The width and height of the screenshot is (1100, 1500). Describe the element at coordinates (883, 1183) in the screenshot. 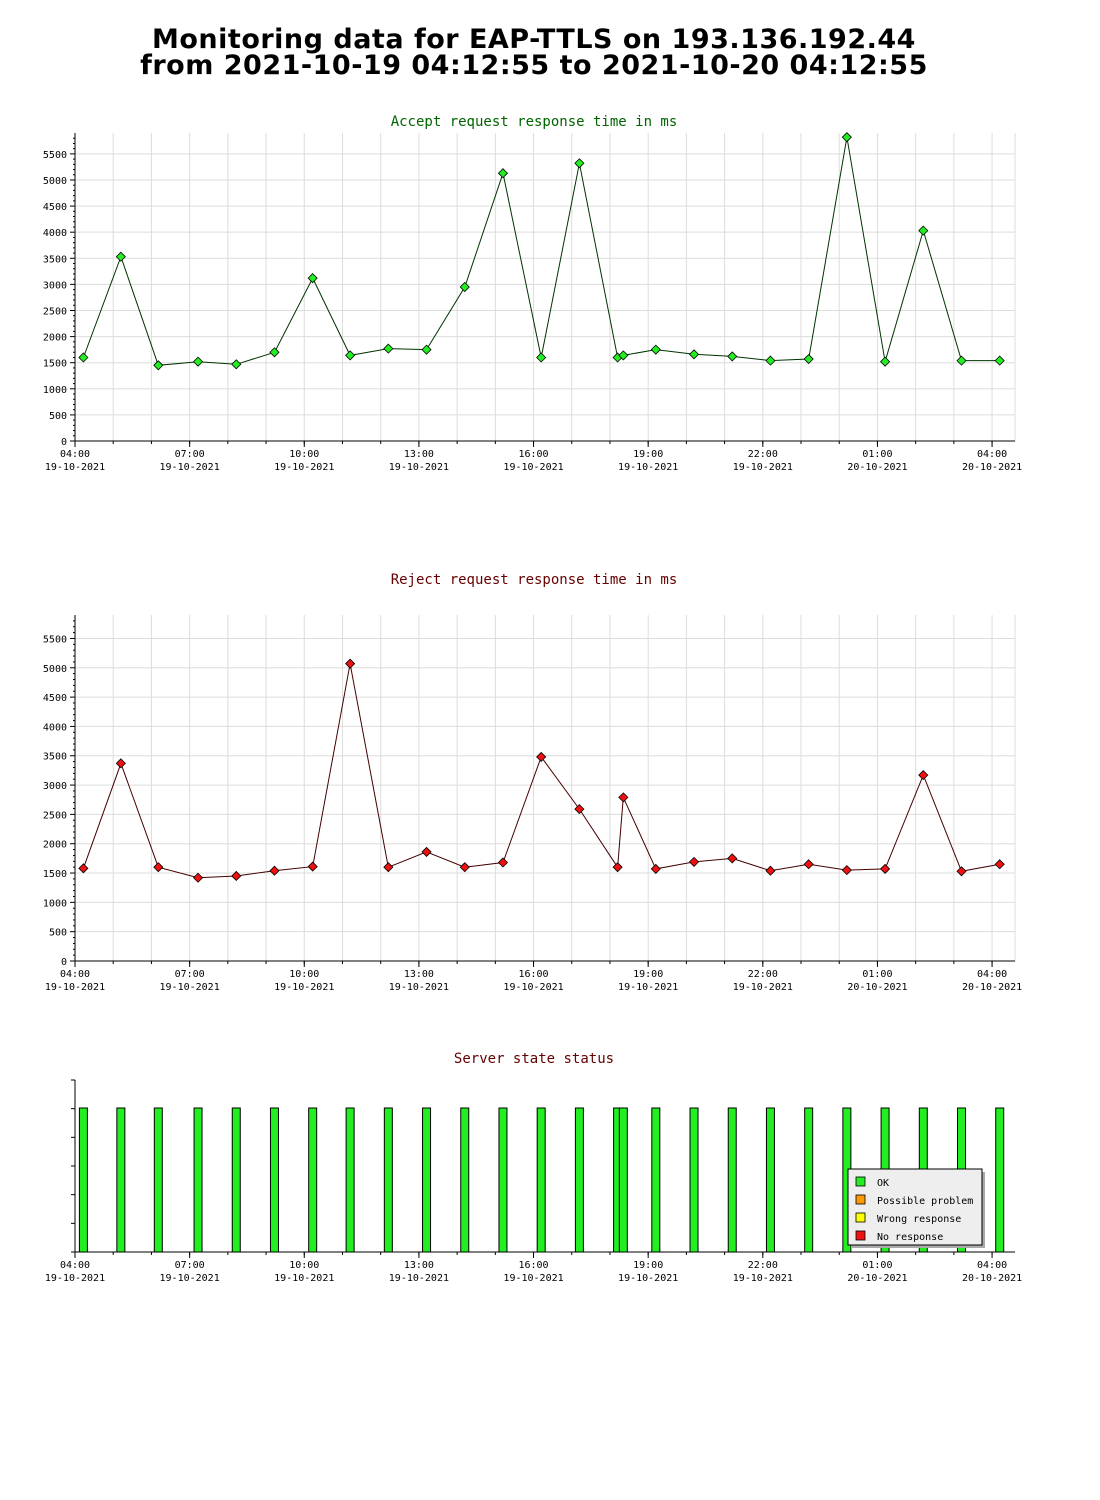

I see `legend-label: OK` at that location.